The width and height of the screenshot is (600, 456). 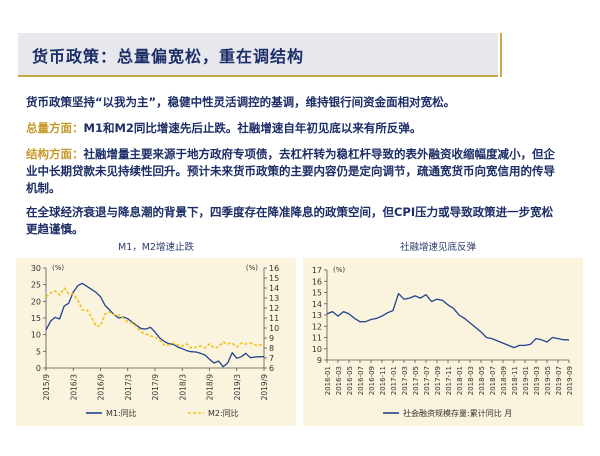 What do you see at coordinates (515, 380) in the screenshot?
I see `x-tick-label: 2018-11` at bounding box center [515, 380].